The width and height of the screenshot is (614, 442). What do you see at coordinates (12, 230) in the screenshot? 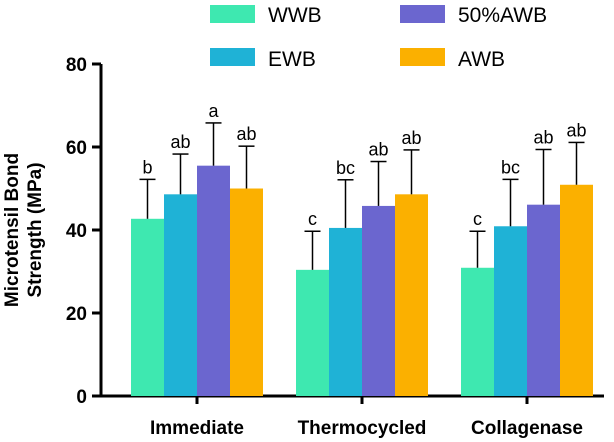
I see `y-axis-title-line-1: Microtensil Bond` at bounding box center [12, 230].